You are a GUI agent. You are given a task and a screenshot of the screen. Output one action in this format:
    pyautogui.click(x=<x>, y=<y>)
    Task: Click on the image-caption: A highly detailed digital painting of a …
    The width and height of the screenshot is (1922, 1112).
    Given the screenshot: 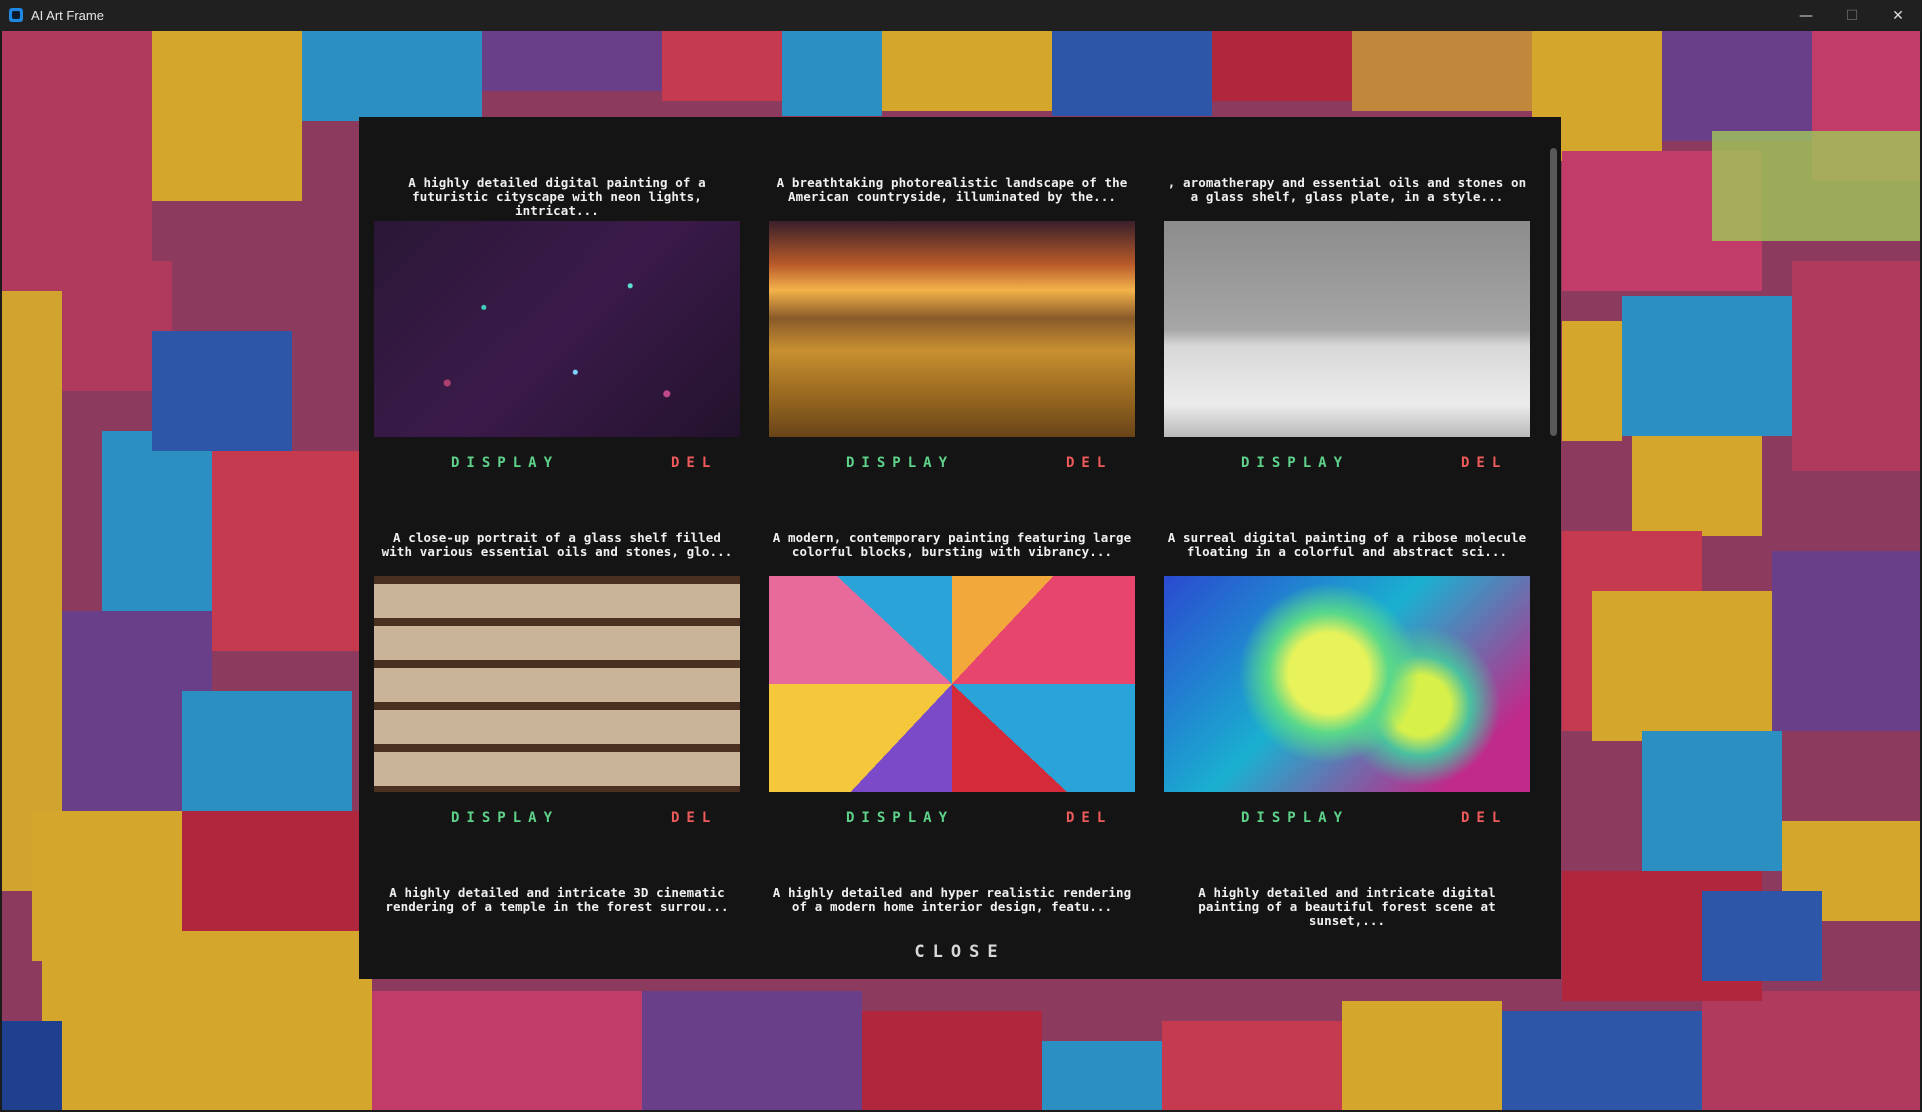 What is the action you would take?
    pyautogui.click(x=557, y=196)
    